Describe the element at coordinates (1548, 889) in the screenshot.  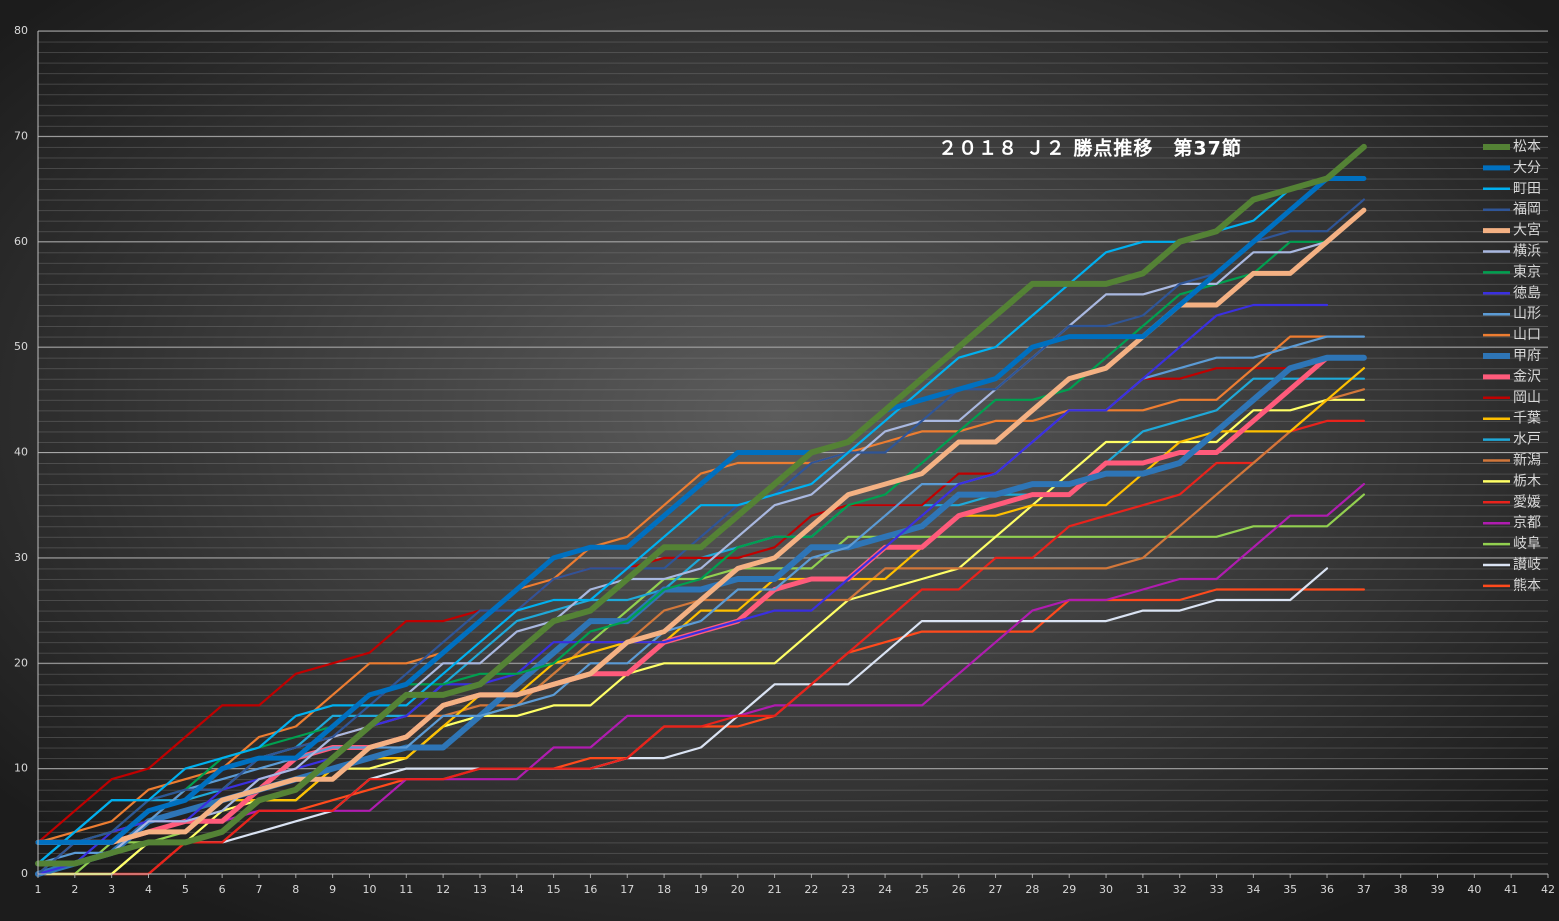
I see `x-tick-label: 42` at that location.